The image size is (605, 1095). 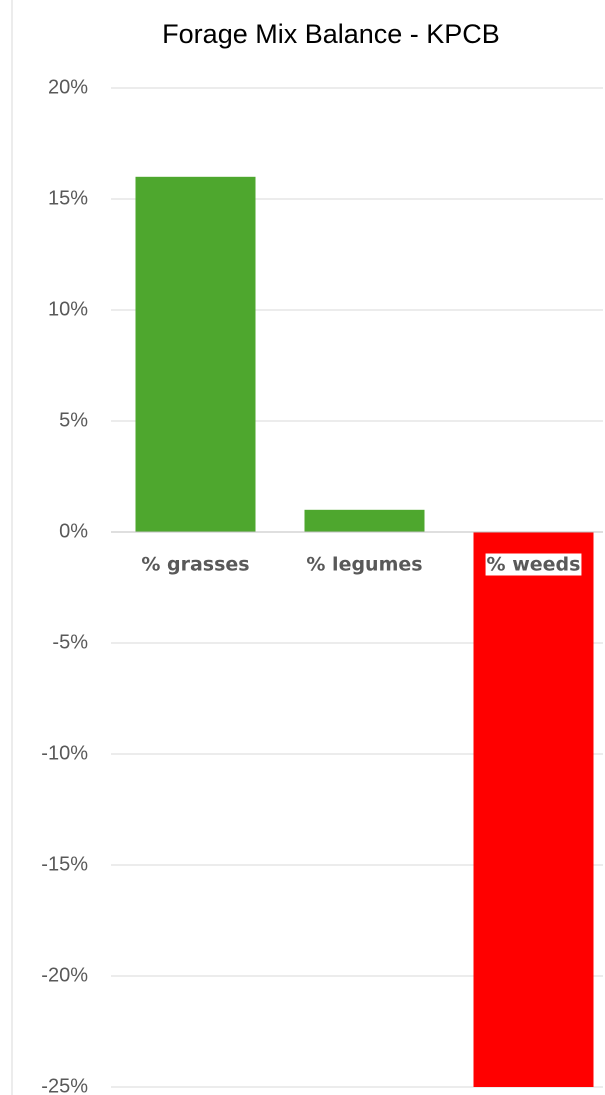 I want to click on y-tick-label: 5%, so click(x=73, y=420).